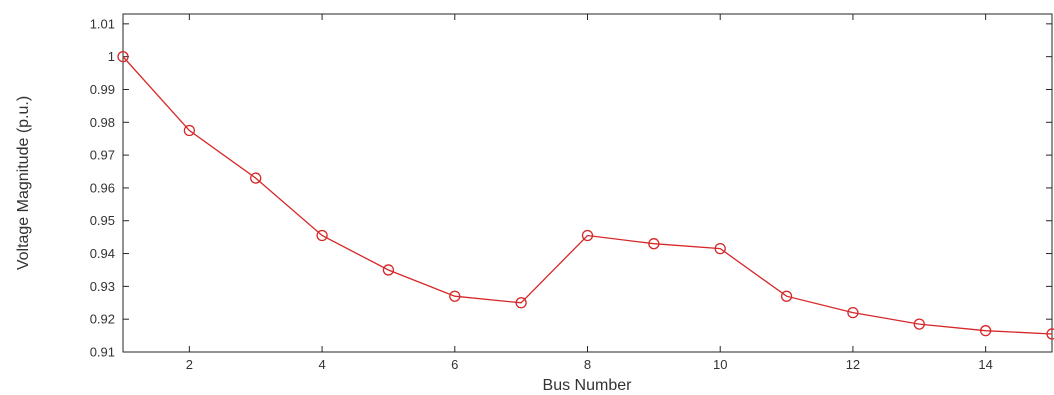  I want to click on y-tick-label: 0.94, so click(102, 253).